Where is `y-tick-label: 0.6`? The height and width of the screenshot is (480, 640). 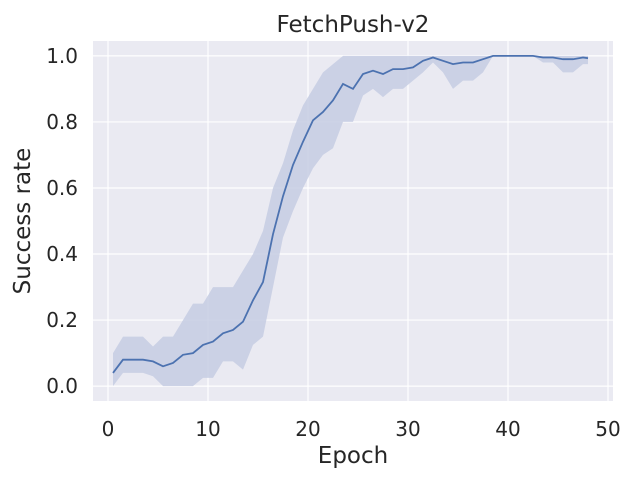 y-tick-label: 0.6 is located at coordinates (62, 188).